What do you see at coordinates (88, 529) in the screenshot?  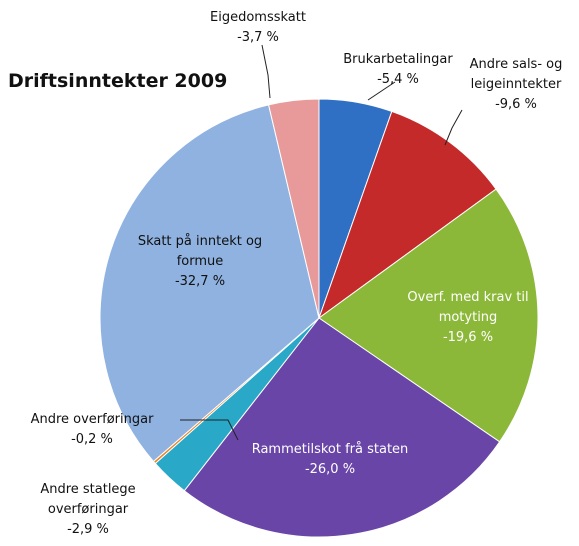 I see `value-label: -2,9 %` at bounding box center [88, 529].